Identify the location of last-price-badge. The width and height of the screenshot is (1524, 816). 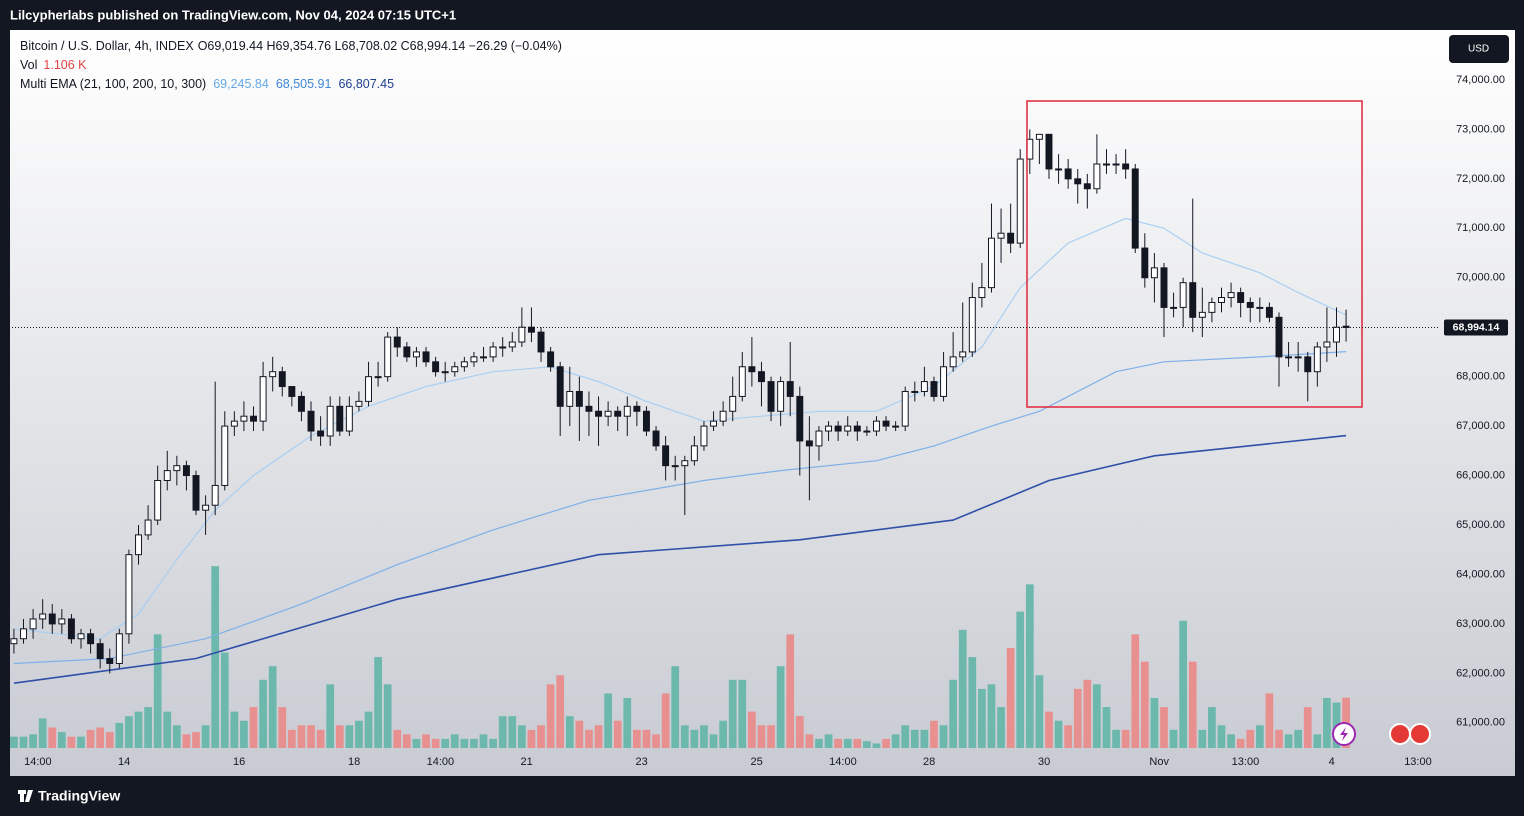
(1476, 327).